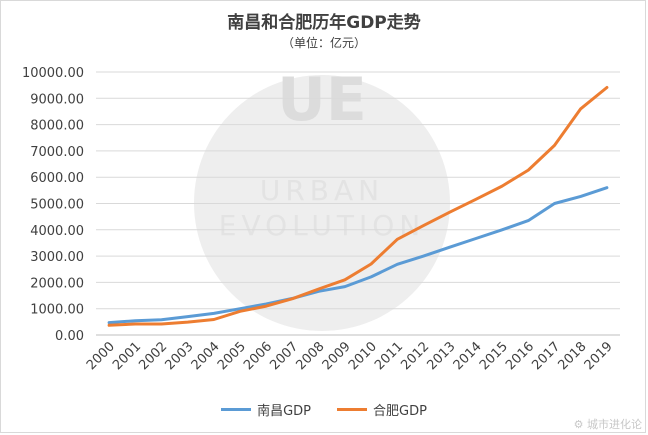 This screenshot has height=435, width=648. I want to click on corner-watermark-text: 城市进化论, so click(614, 424).